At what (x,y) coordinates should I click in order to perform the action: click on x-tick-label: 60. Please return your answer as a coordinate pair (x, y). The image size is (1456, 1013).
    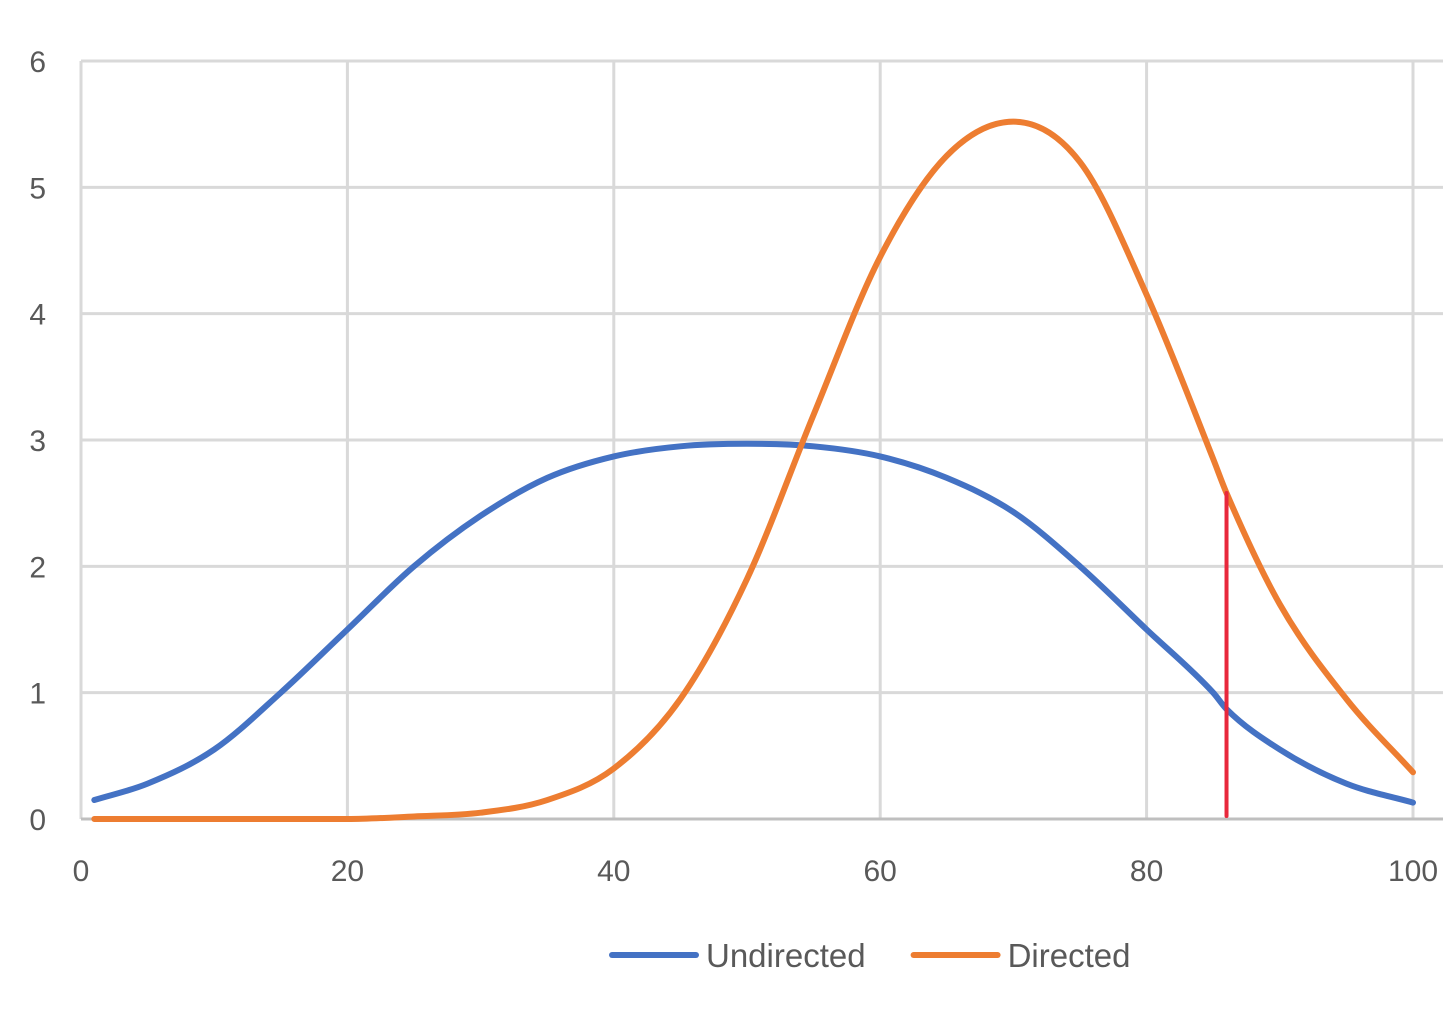
    Looking at the image, I should click on (880, 871).